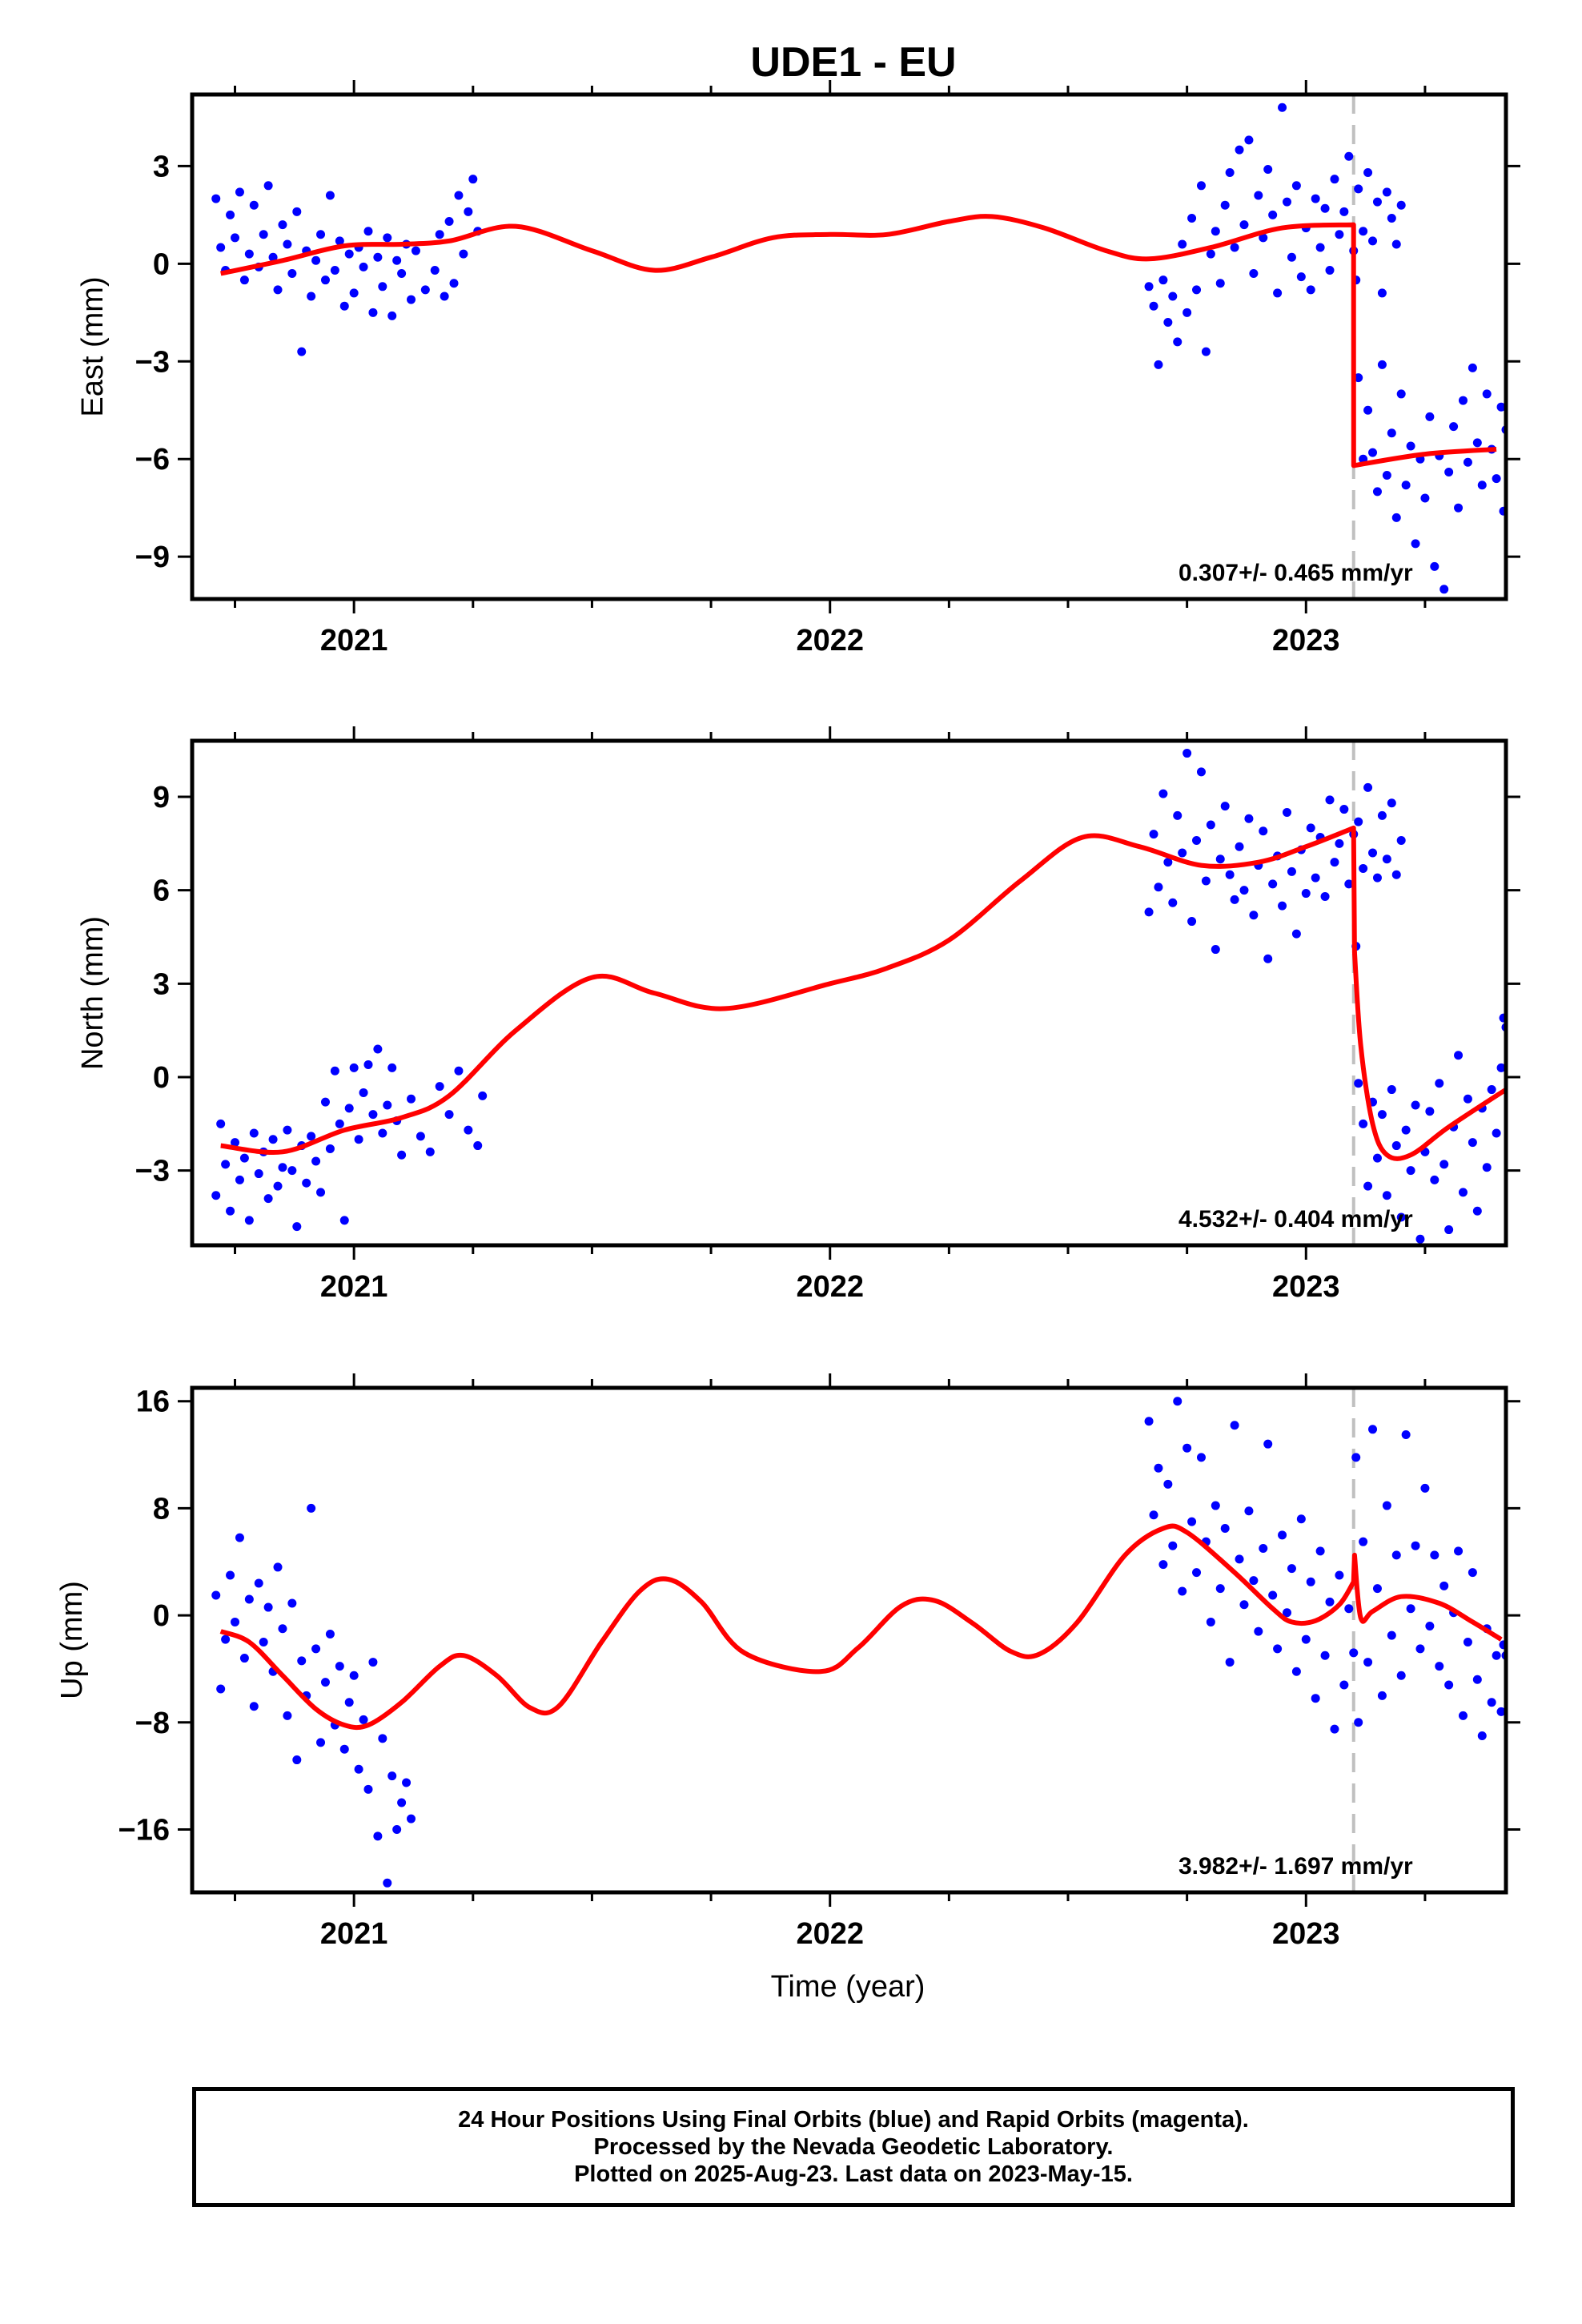 The image size is (1582, 2324). What do you see at coordinates (861, 1627) in the screenshot?
I see `up-fit-line` at bounding box center [861, 1627].